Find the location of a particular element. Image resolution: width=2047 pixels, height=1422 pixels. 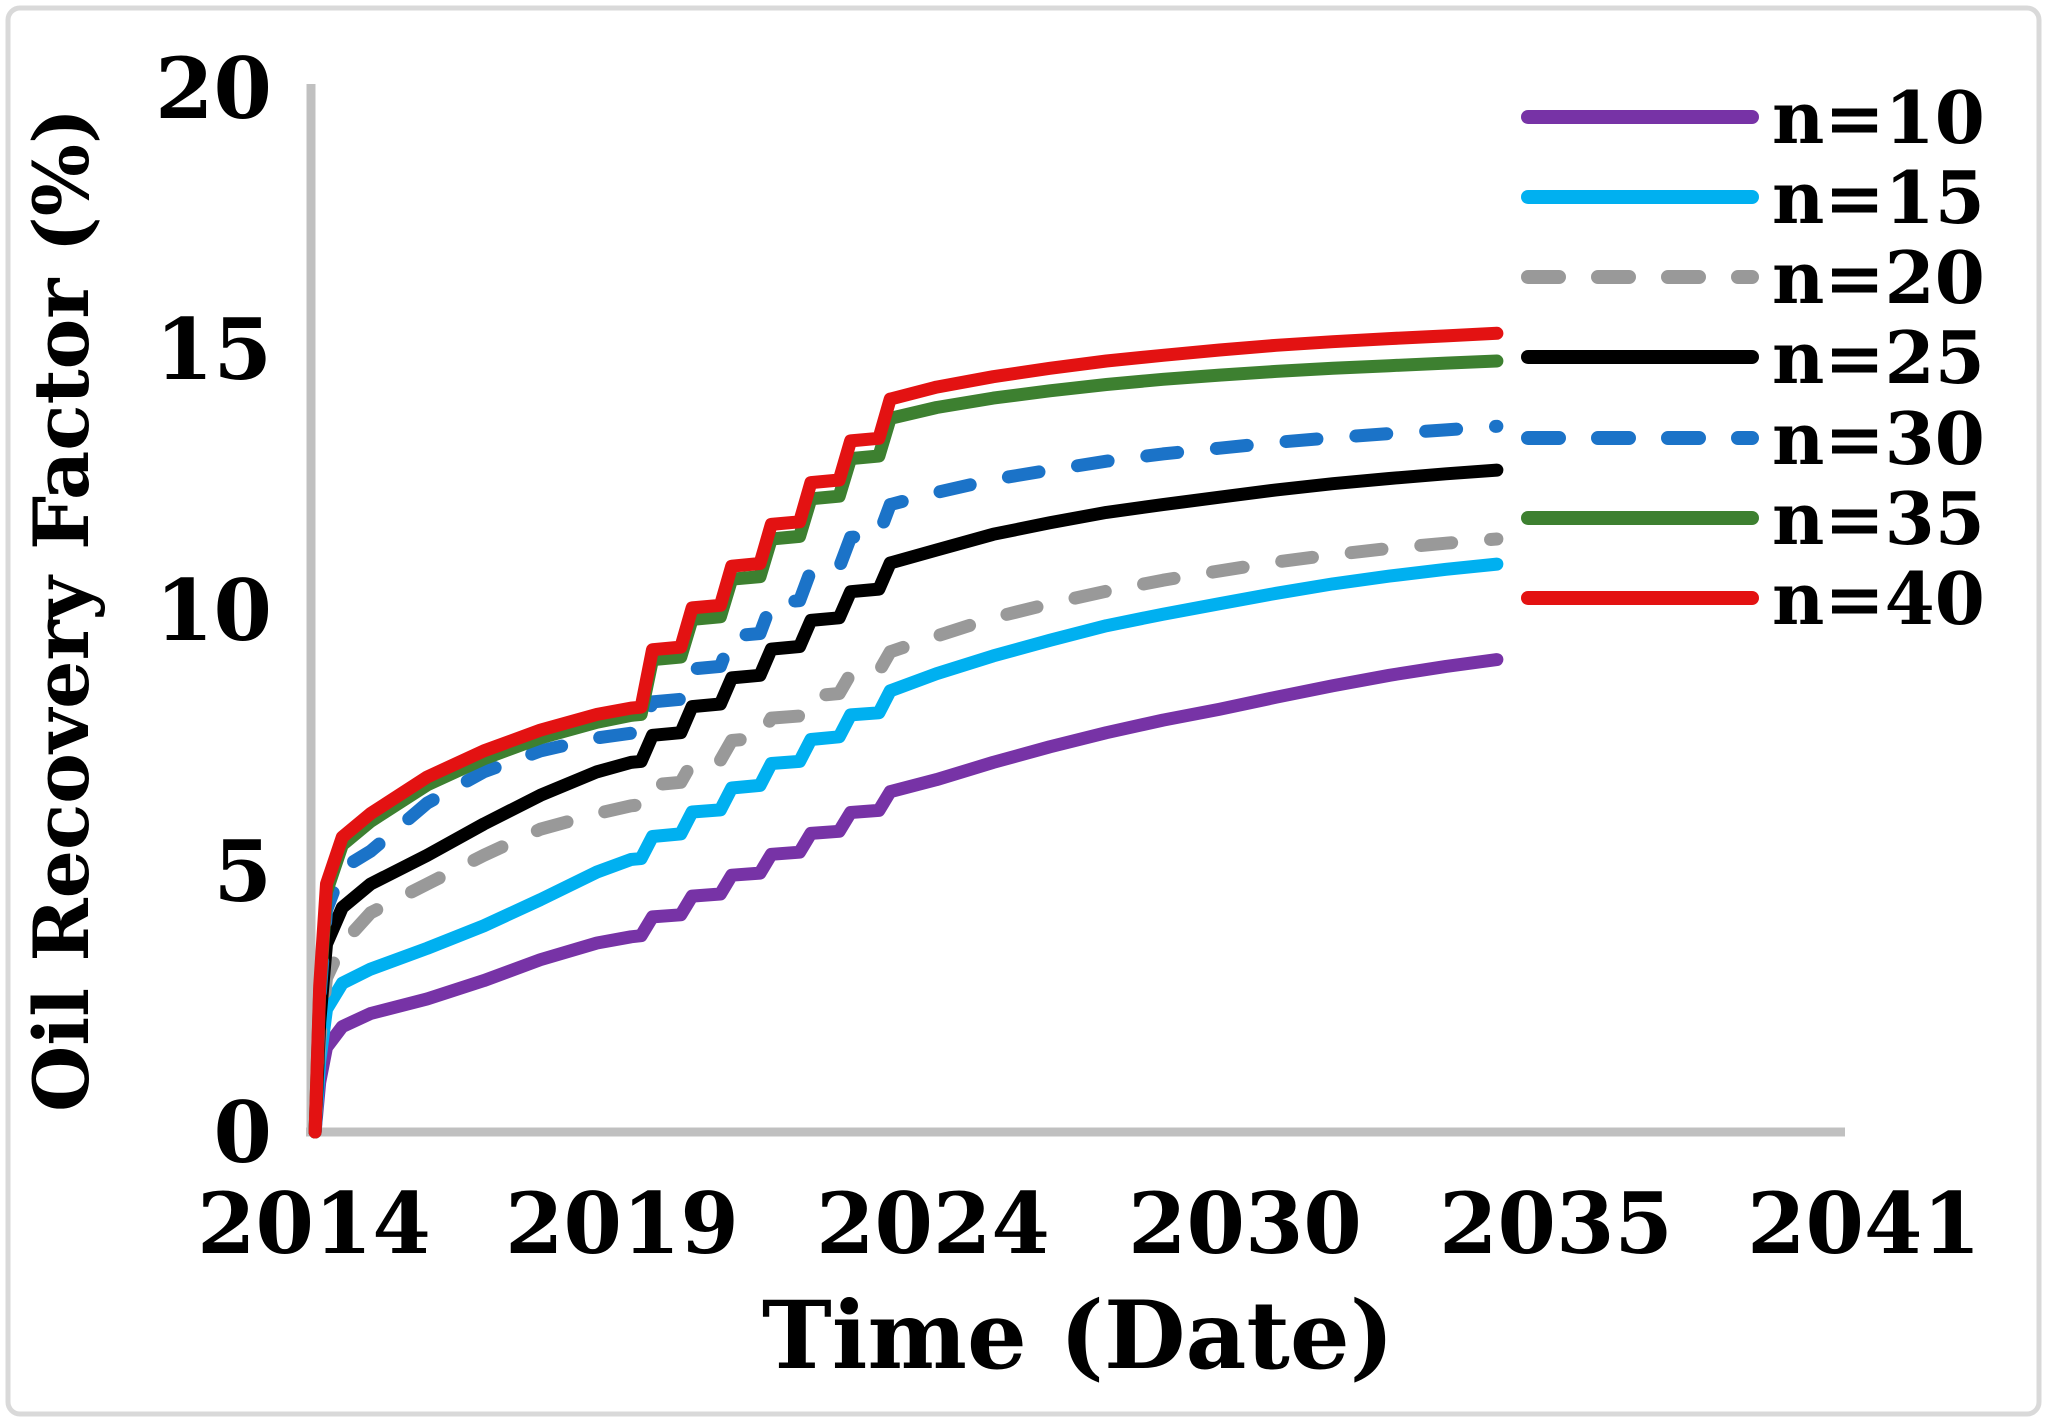

y-tick-label-0: 0 is located at coordinates (243, 1132).